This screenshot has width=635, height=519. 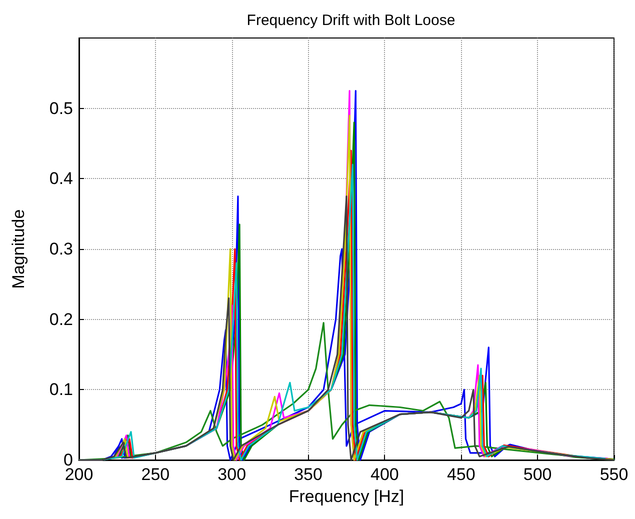 What do you see at coordinates (537, 474) in the screenshot?
I see `x-tick-label: 500` at bounding box center [537, 474].